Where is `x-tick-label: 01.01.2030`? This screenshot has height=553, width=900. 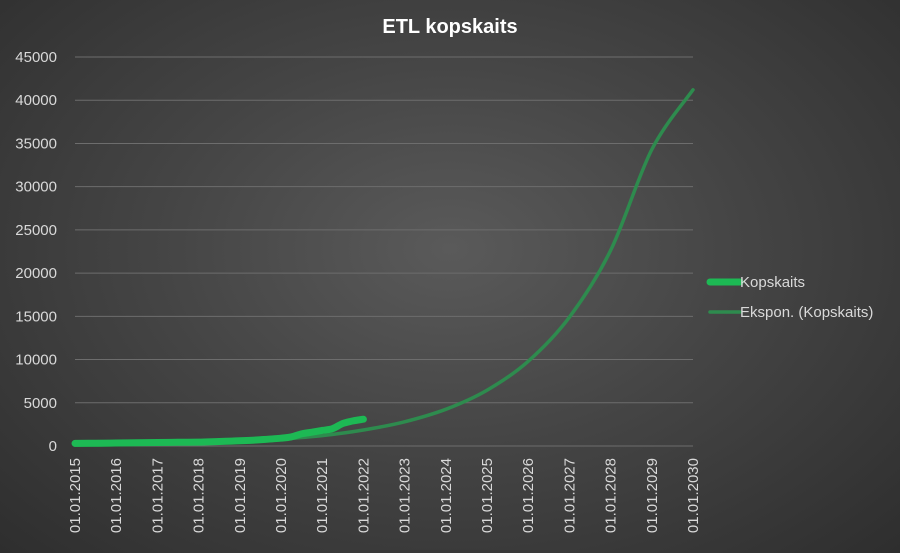
x-tick-label: 01.01.2030 is located at coordinates (693, 495).